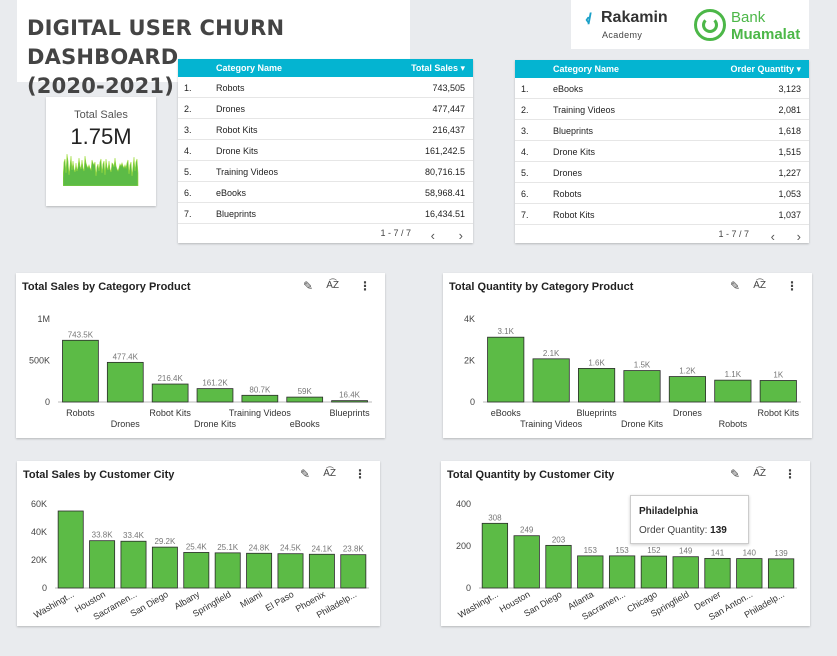  Describe the element at coordinates (718, 552) in the screenshot. I see `data-label: 141` at that location.